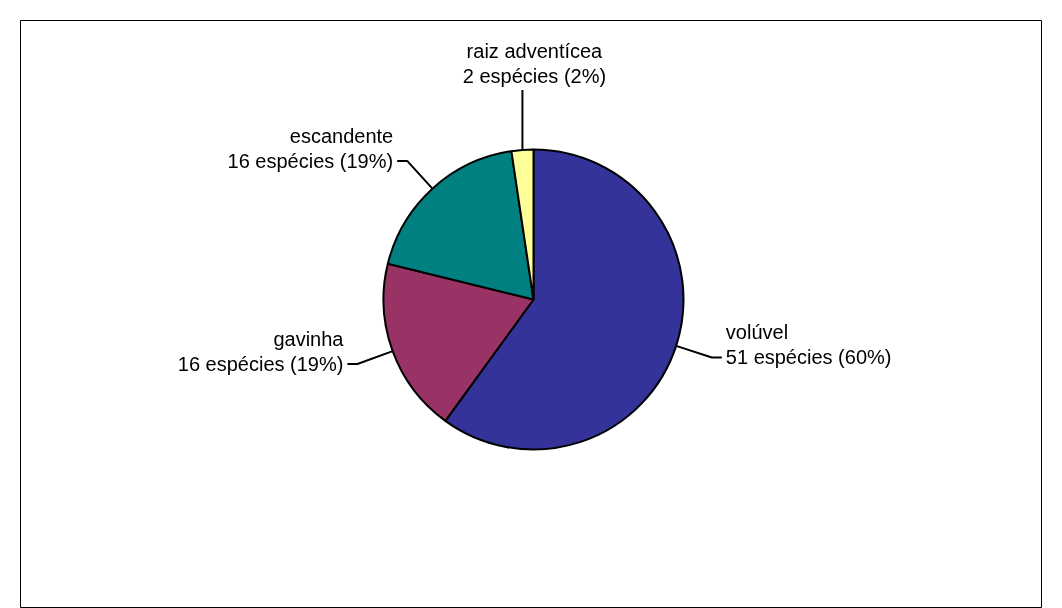  What do you see at coordinates (808, 357) in the screenshot?
I see `data-label: 51 espécies (60%)` at bounding box center [808, 357].